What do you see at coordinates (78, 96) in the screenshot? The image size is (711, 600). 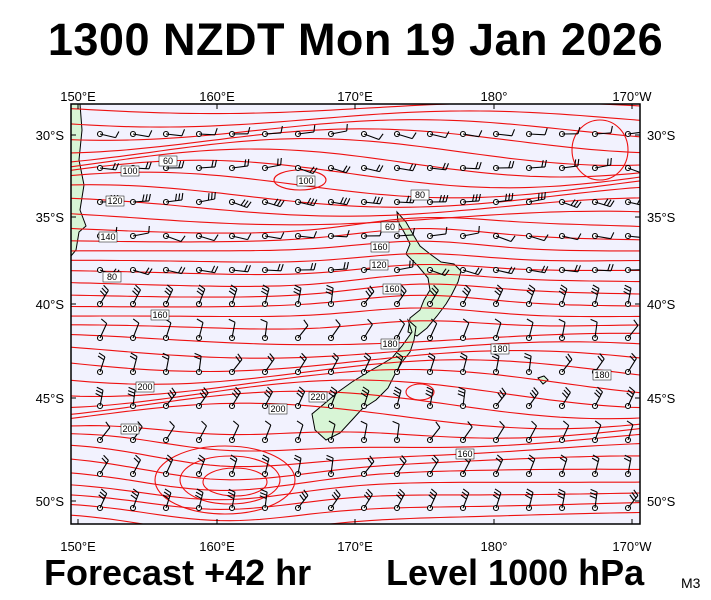 I see `x-tick-top-0: 150°E` at bounding box center [78, 96].